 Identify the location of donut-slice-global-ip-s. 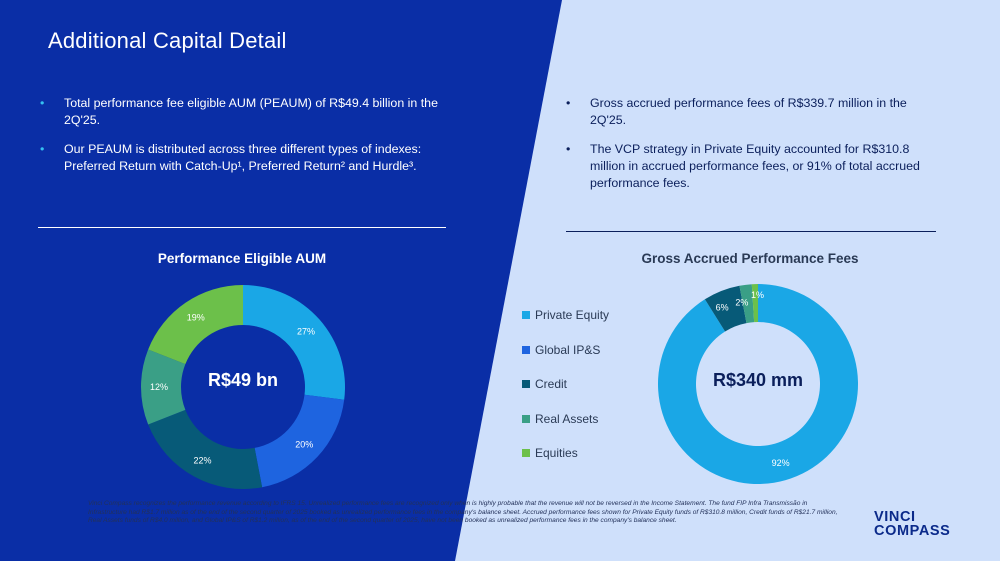
(299, 441).